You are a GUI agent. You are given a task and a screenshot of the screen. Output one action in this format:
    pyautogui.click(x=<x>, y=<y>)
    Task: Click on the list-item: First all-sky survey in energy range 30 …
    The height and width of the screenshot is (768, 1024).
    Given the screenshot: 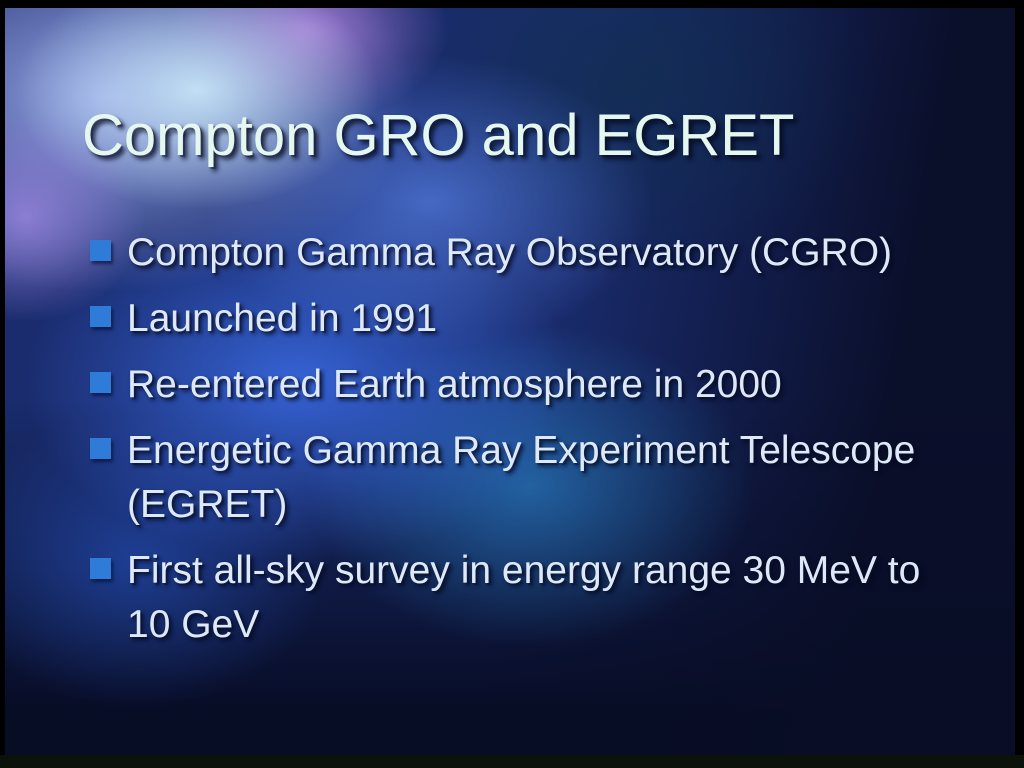 What is the action you would take?
    pyautogui.click(x=508, y=598)
    